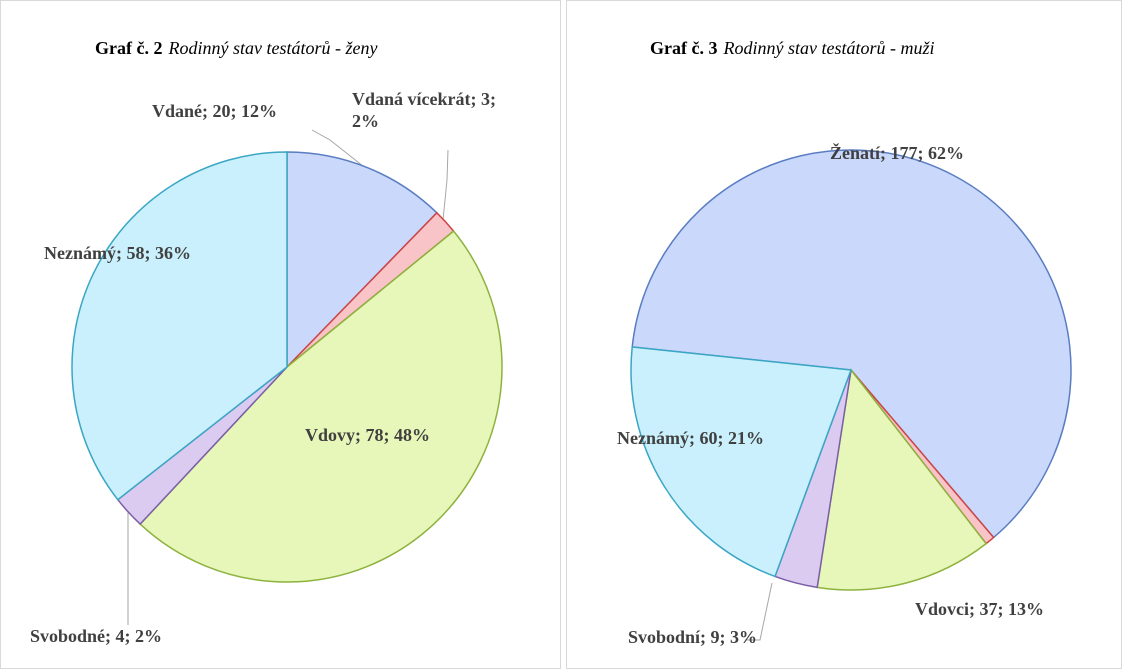 The height and width of the screenshot is (670, 1122). What do you see at coordinates (96, 636) in the screenshot?
I see `data-label: Svobodné; 4; 2%` at bounding box center [96, 636].